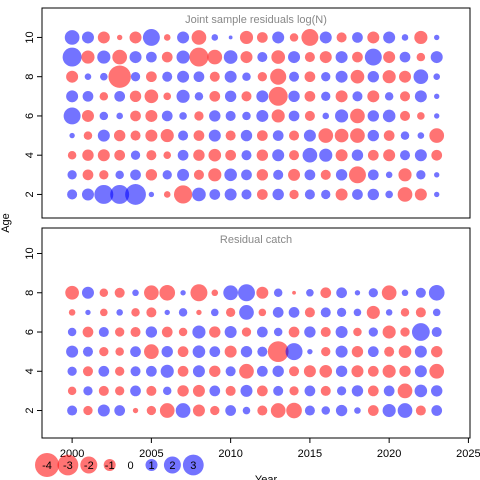 The width and height of the screenshot is (480, 480). Describe the element at coordinates (256, 20) in the screenshot. I see `panel-title: Joint sample residuals log(N)` at that location.